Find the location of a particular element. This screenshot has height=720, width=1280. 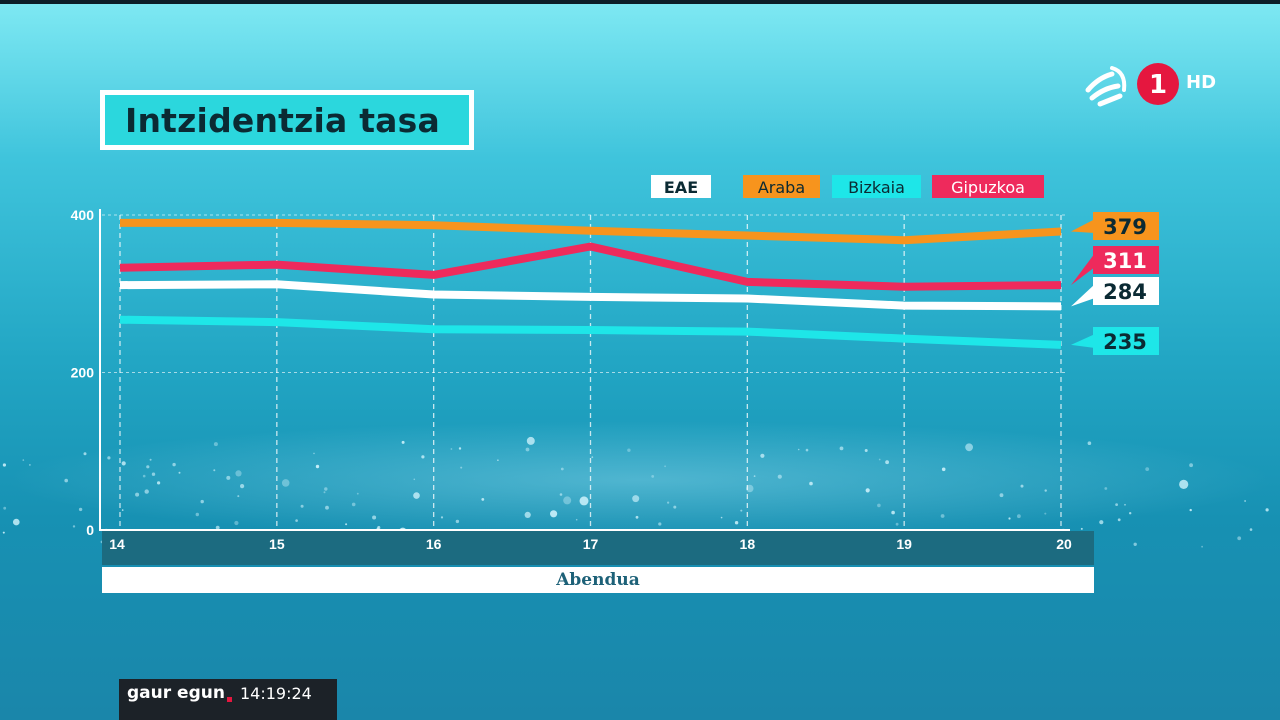

clock-time: 14:19:24 is located at coordinates (275, 693).